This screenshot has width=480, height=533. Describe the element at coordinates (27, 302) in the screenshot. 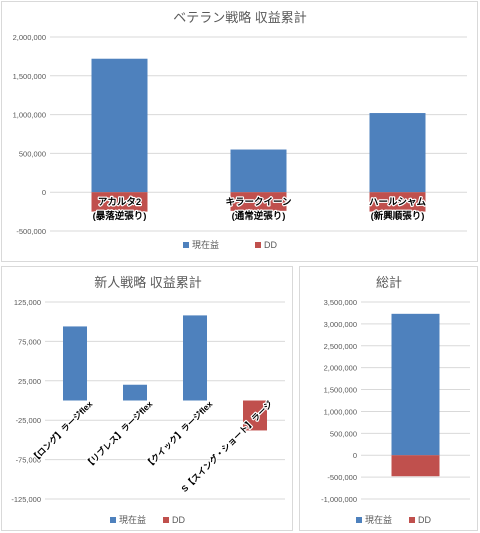

I see `y-tick-label: 125,000` at that location.